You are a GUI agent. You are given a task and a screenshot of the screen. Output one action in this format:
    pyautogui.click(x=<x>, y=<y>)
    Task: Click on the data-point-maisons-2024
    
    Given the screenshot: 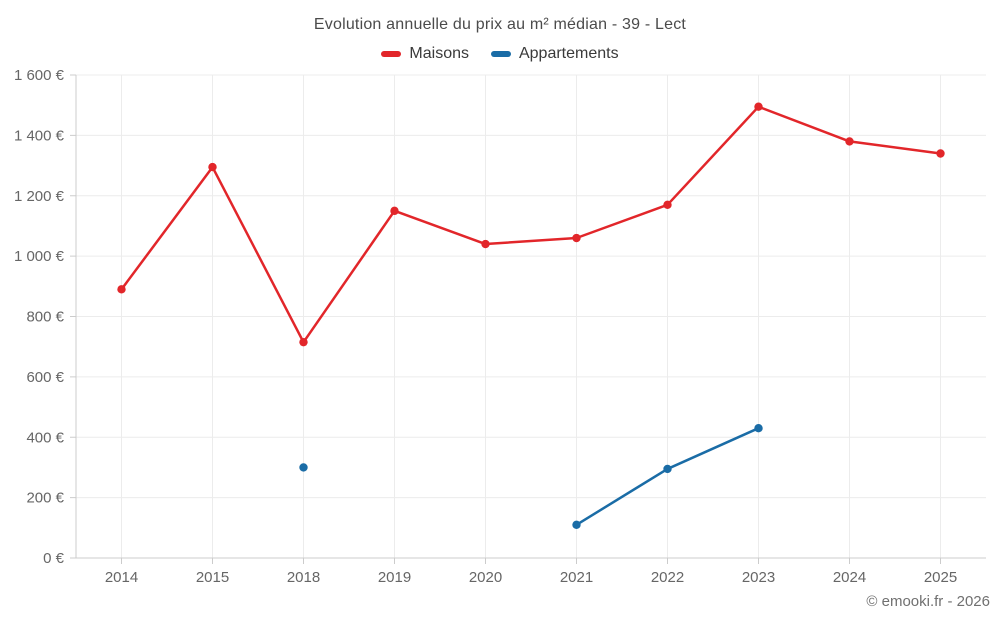 What is the action you would take?
    pyautogui.click(x=849, y=141)
    